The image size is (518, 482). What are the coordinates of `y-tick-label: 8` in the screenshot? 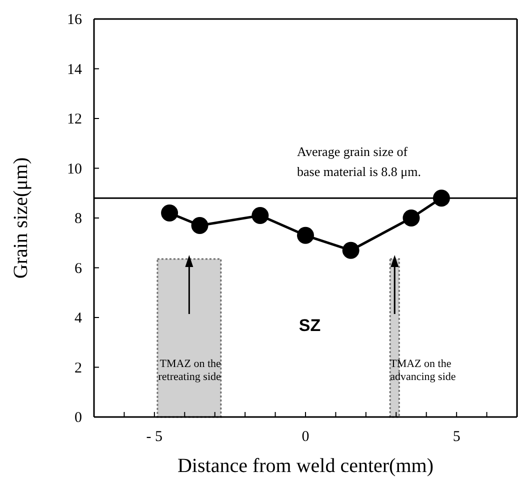 It's located at (78, 219).